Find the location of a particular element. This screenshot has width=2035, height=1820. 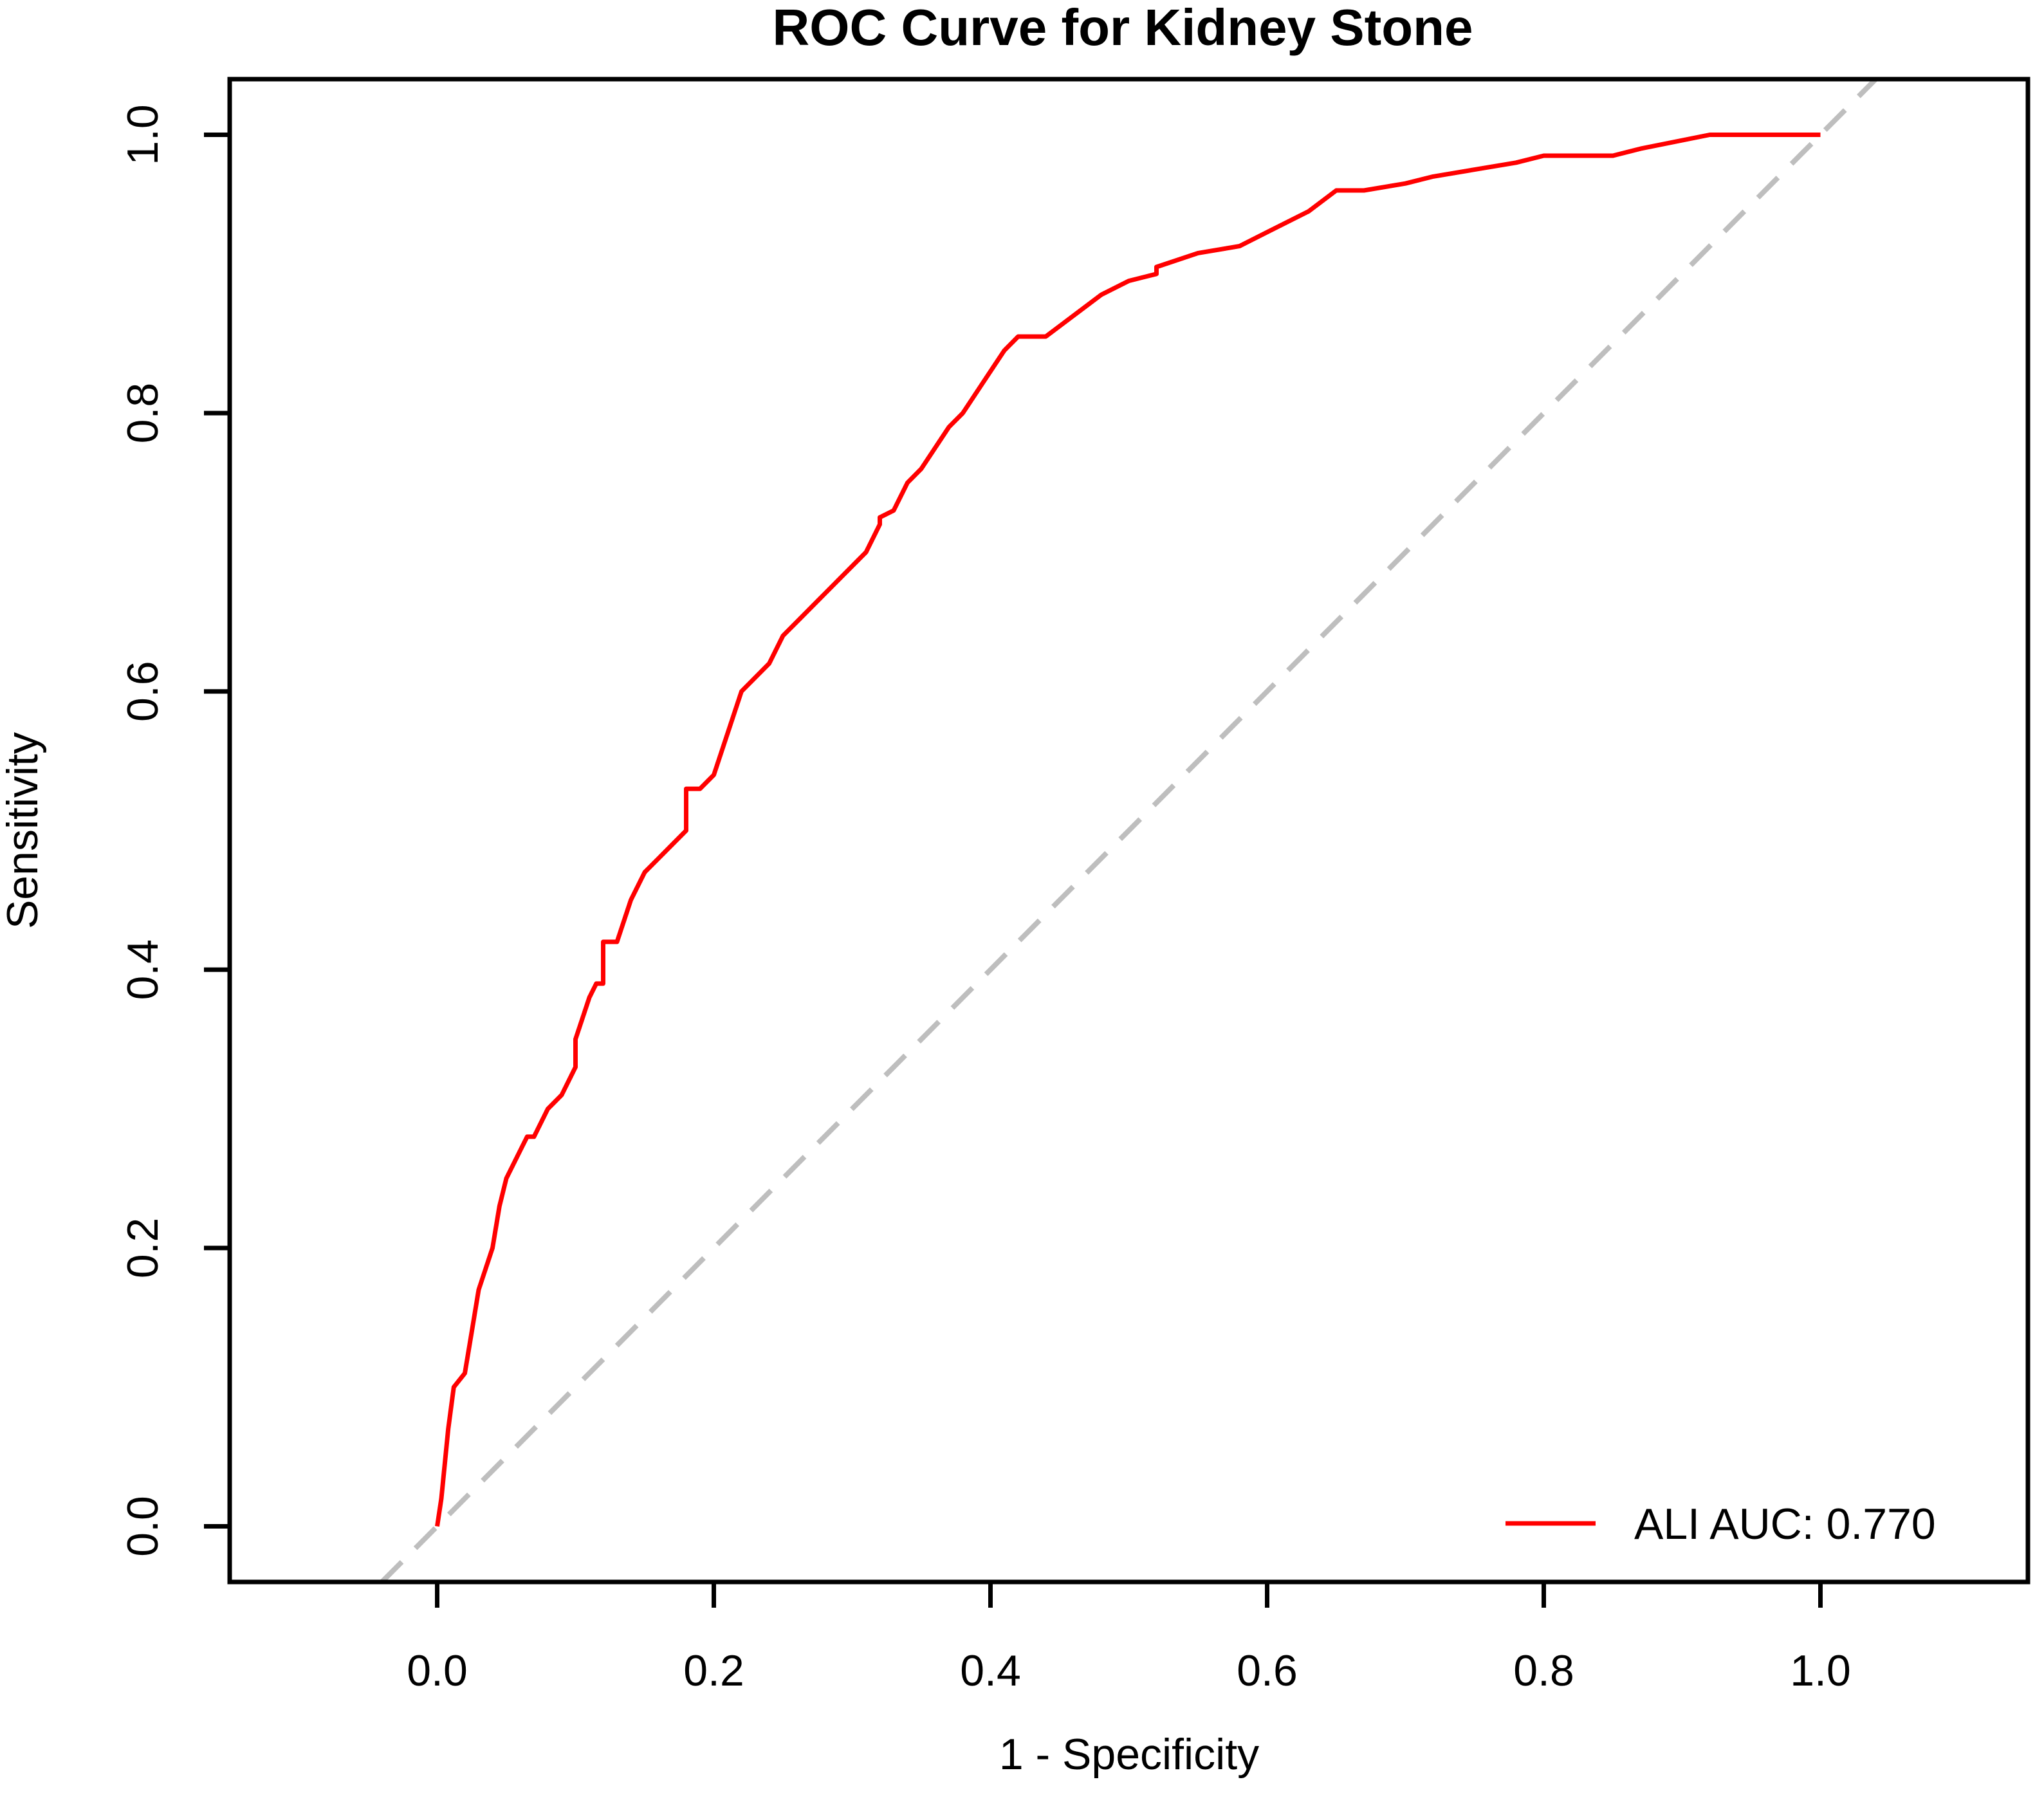

y-tick-label: 0.0 is located at coordinates (142, 1526).